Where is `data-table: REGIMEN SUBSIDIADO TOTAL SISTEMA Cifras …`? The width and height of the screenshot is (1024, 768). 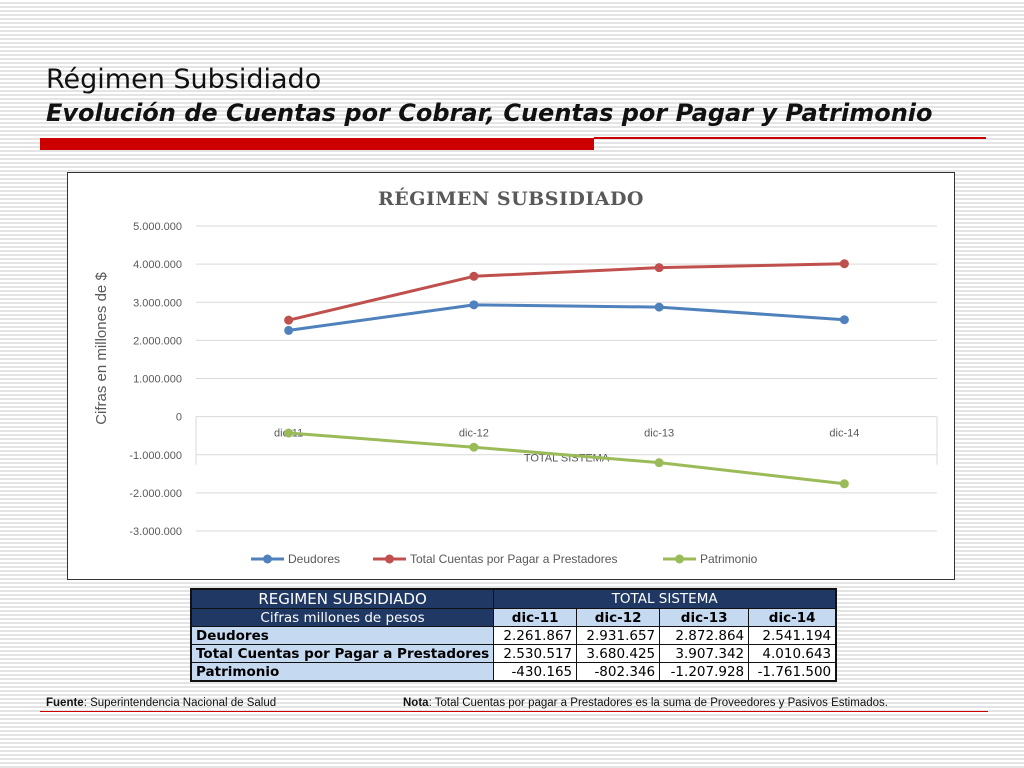 data-table: REGIMEN SUBSIDIADO TOTAL SISTEMA Cifras … is located at coordinates (514, 635).